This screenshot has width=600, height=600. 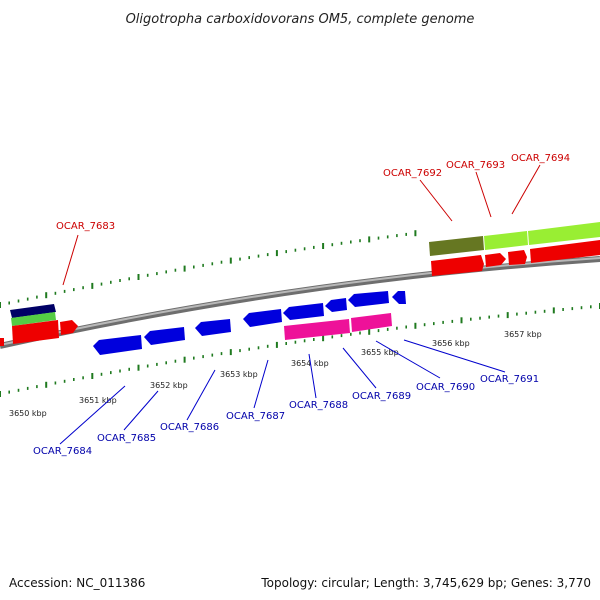 I want to click on forward-gene-group-right, so click(x=514, y=249).